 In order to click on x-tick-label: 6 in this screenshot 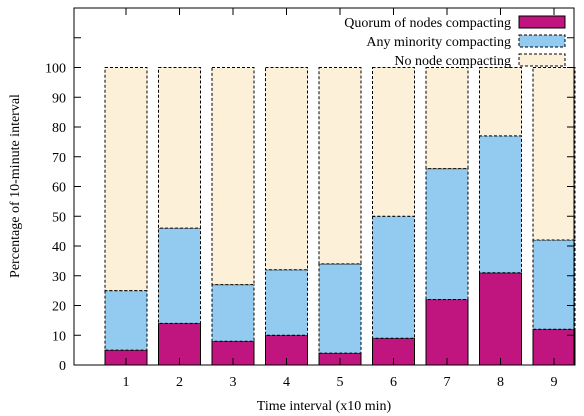, I will do `click(393, 382)`.